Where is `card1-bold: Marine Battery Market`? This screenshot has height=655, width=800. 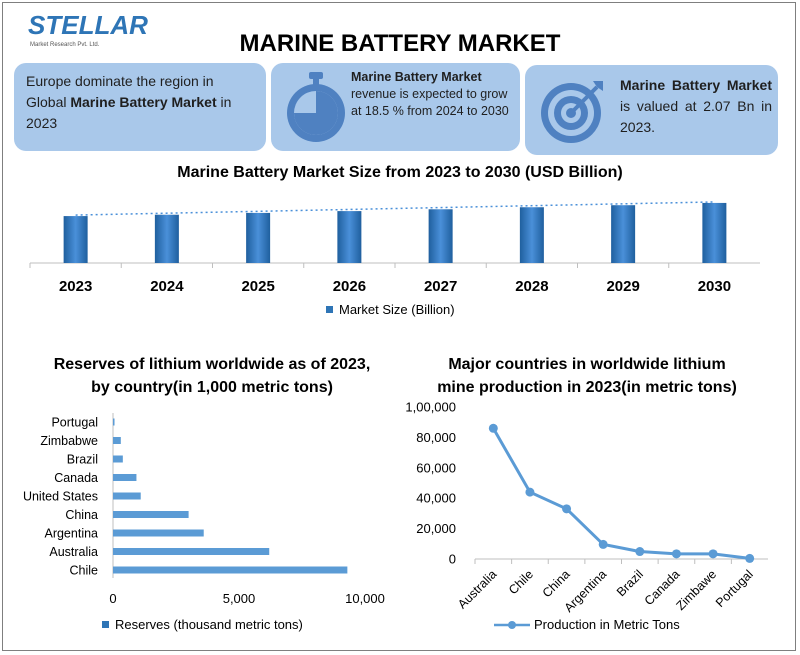 card1-bold: Marine Battery Market is located at coordinates (143, 102).